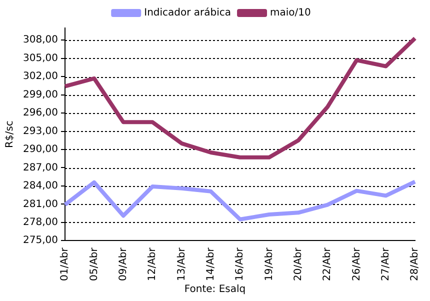  What do you see at coordinates (328, 264) in the screenshot?
I see `x-tick-label: 22/Abr` at bounding box center [328, 264].